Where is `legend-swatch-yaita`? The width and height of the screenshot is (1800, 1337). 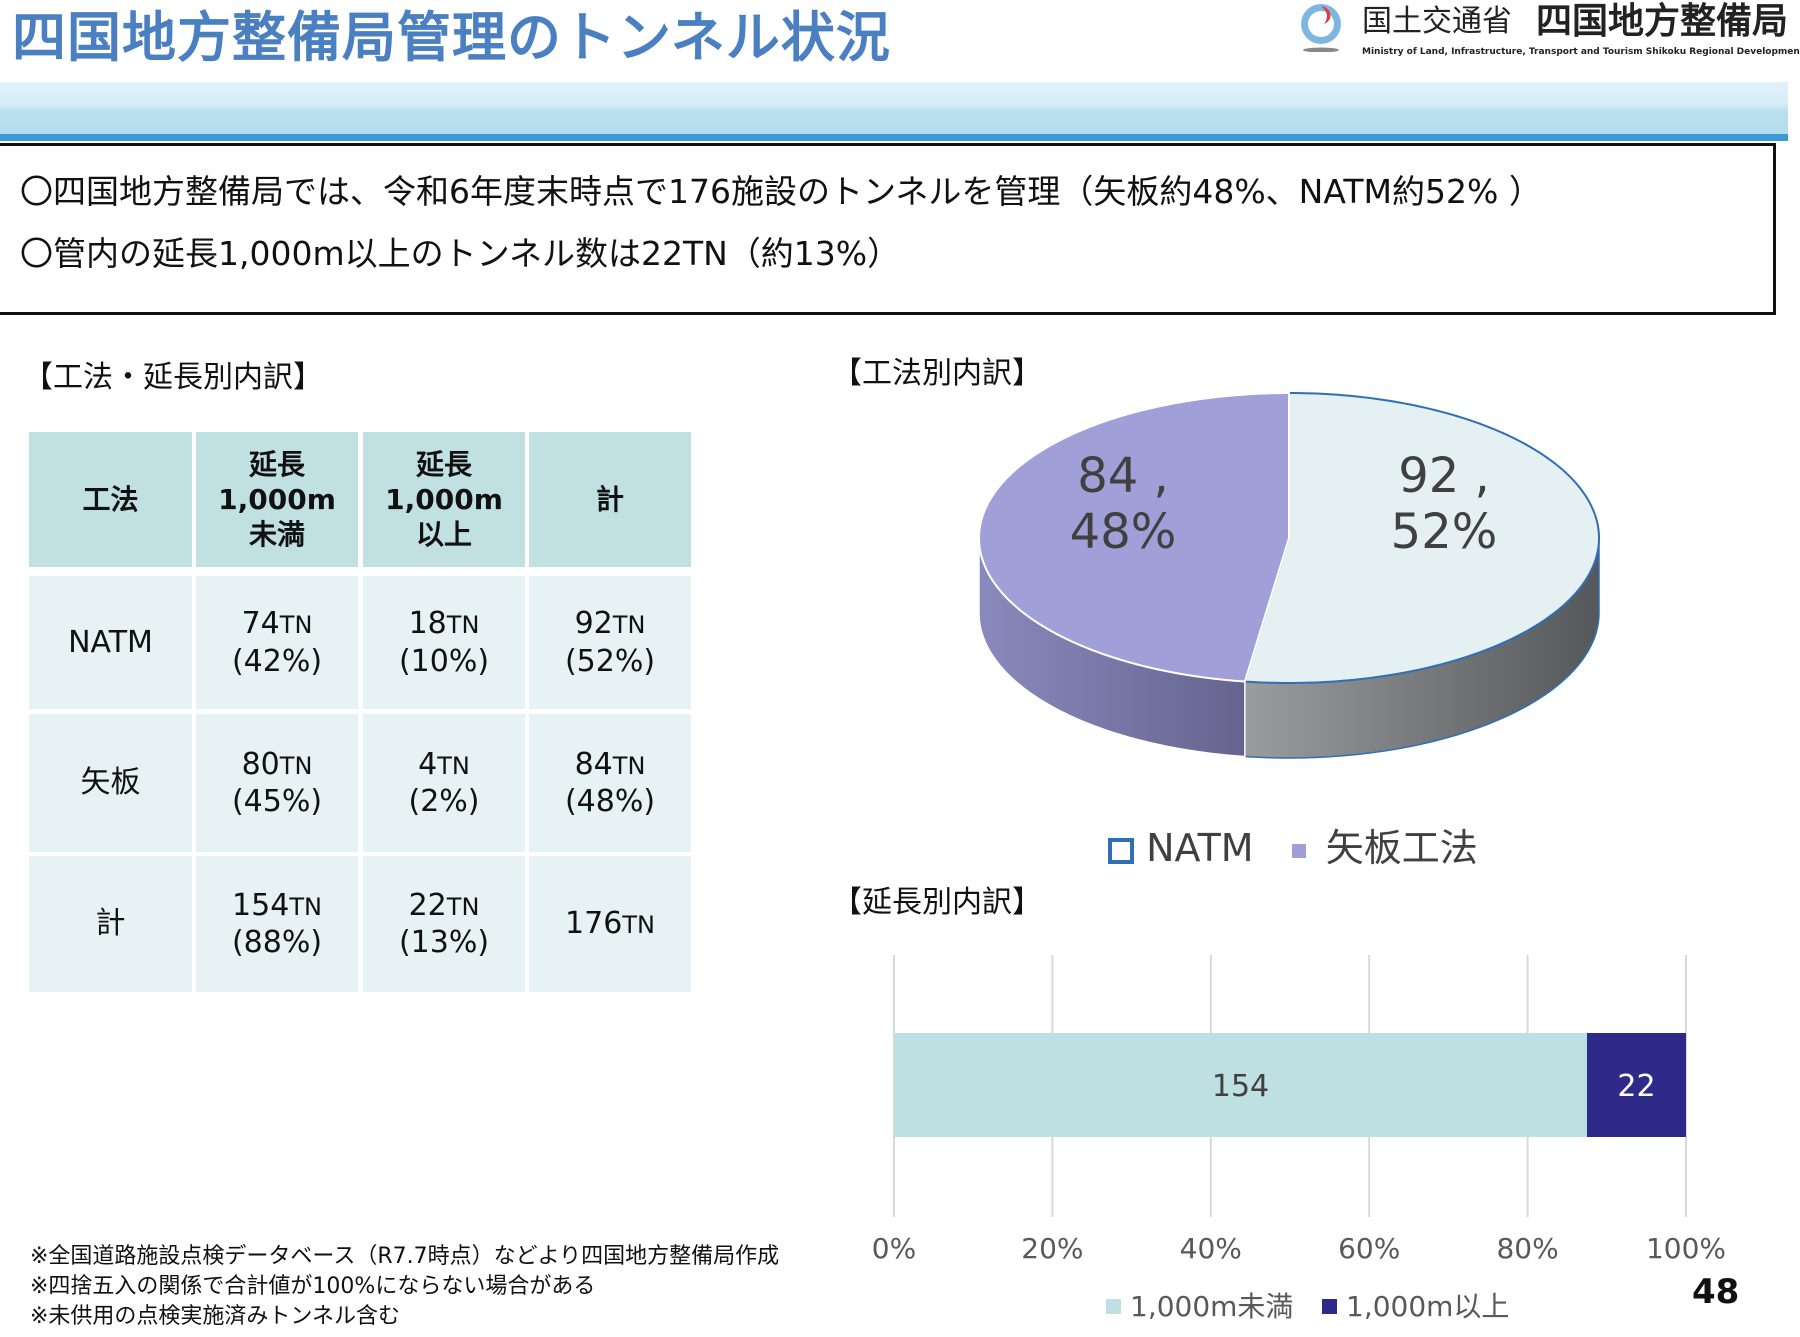
legend-swatch-yaita is located at coordinates (1298, 850).